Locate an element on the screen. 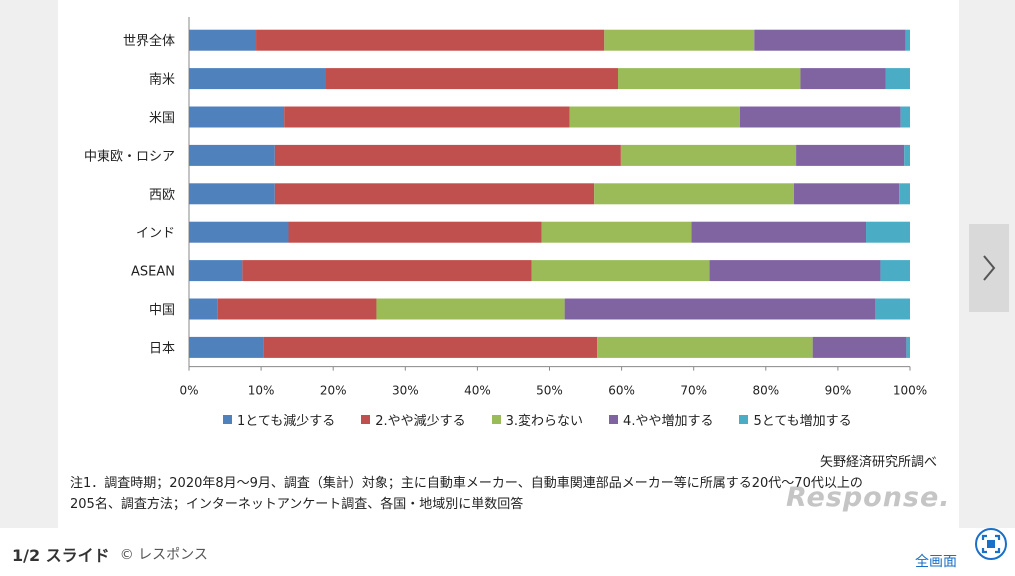  x-tick-label: 0% is located at coordinates (188, 391).